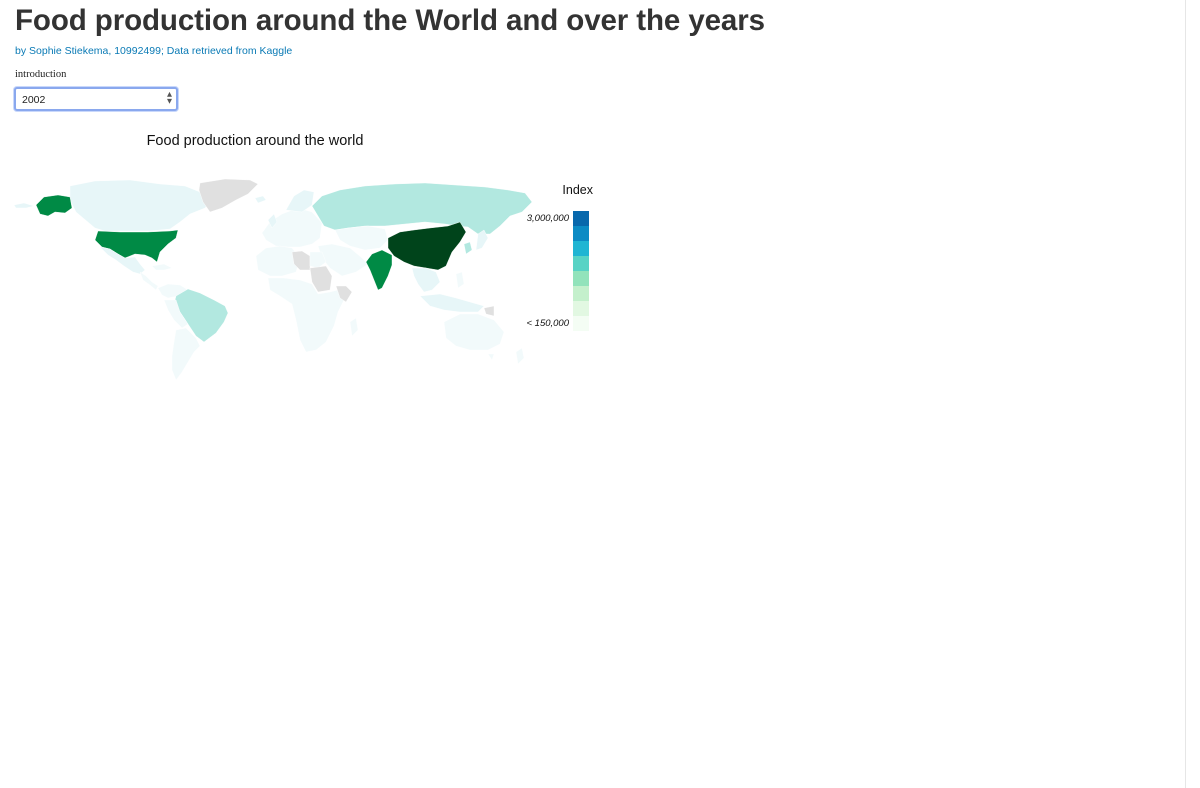 This screenshot has width=1200, height=788. What do you see at coordinates (520, 356) in the screenshot?
I see `country-new-zealand` at bounding box center [520, 356].